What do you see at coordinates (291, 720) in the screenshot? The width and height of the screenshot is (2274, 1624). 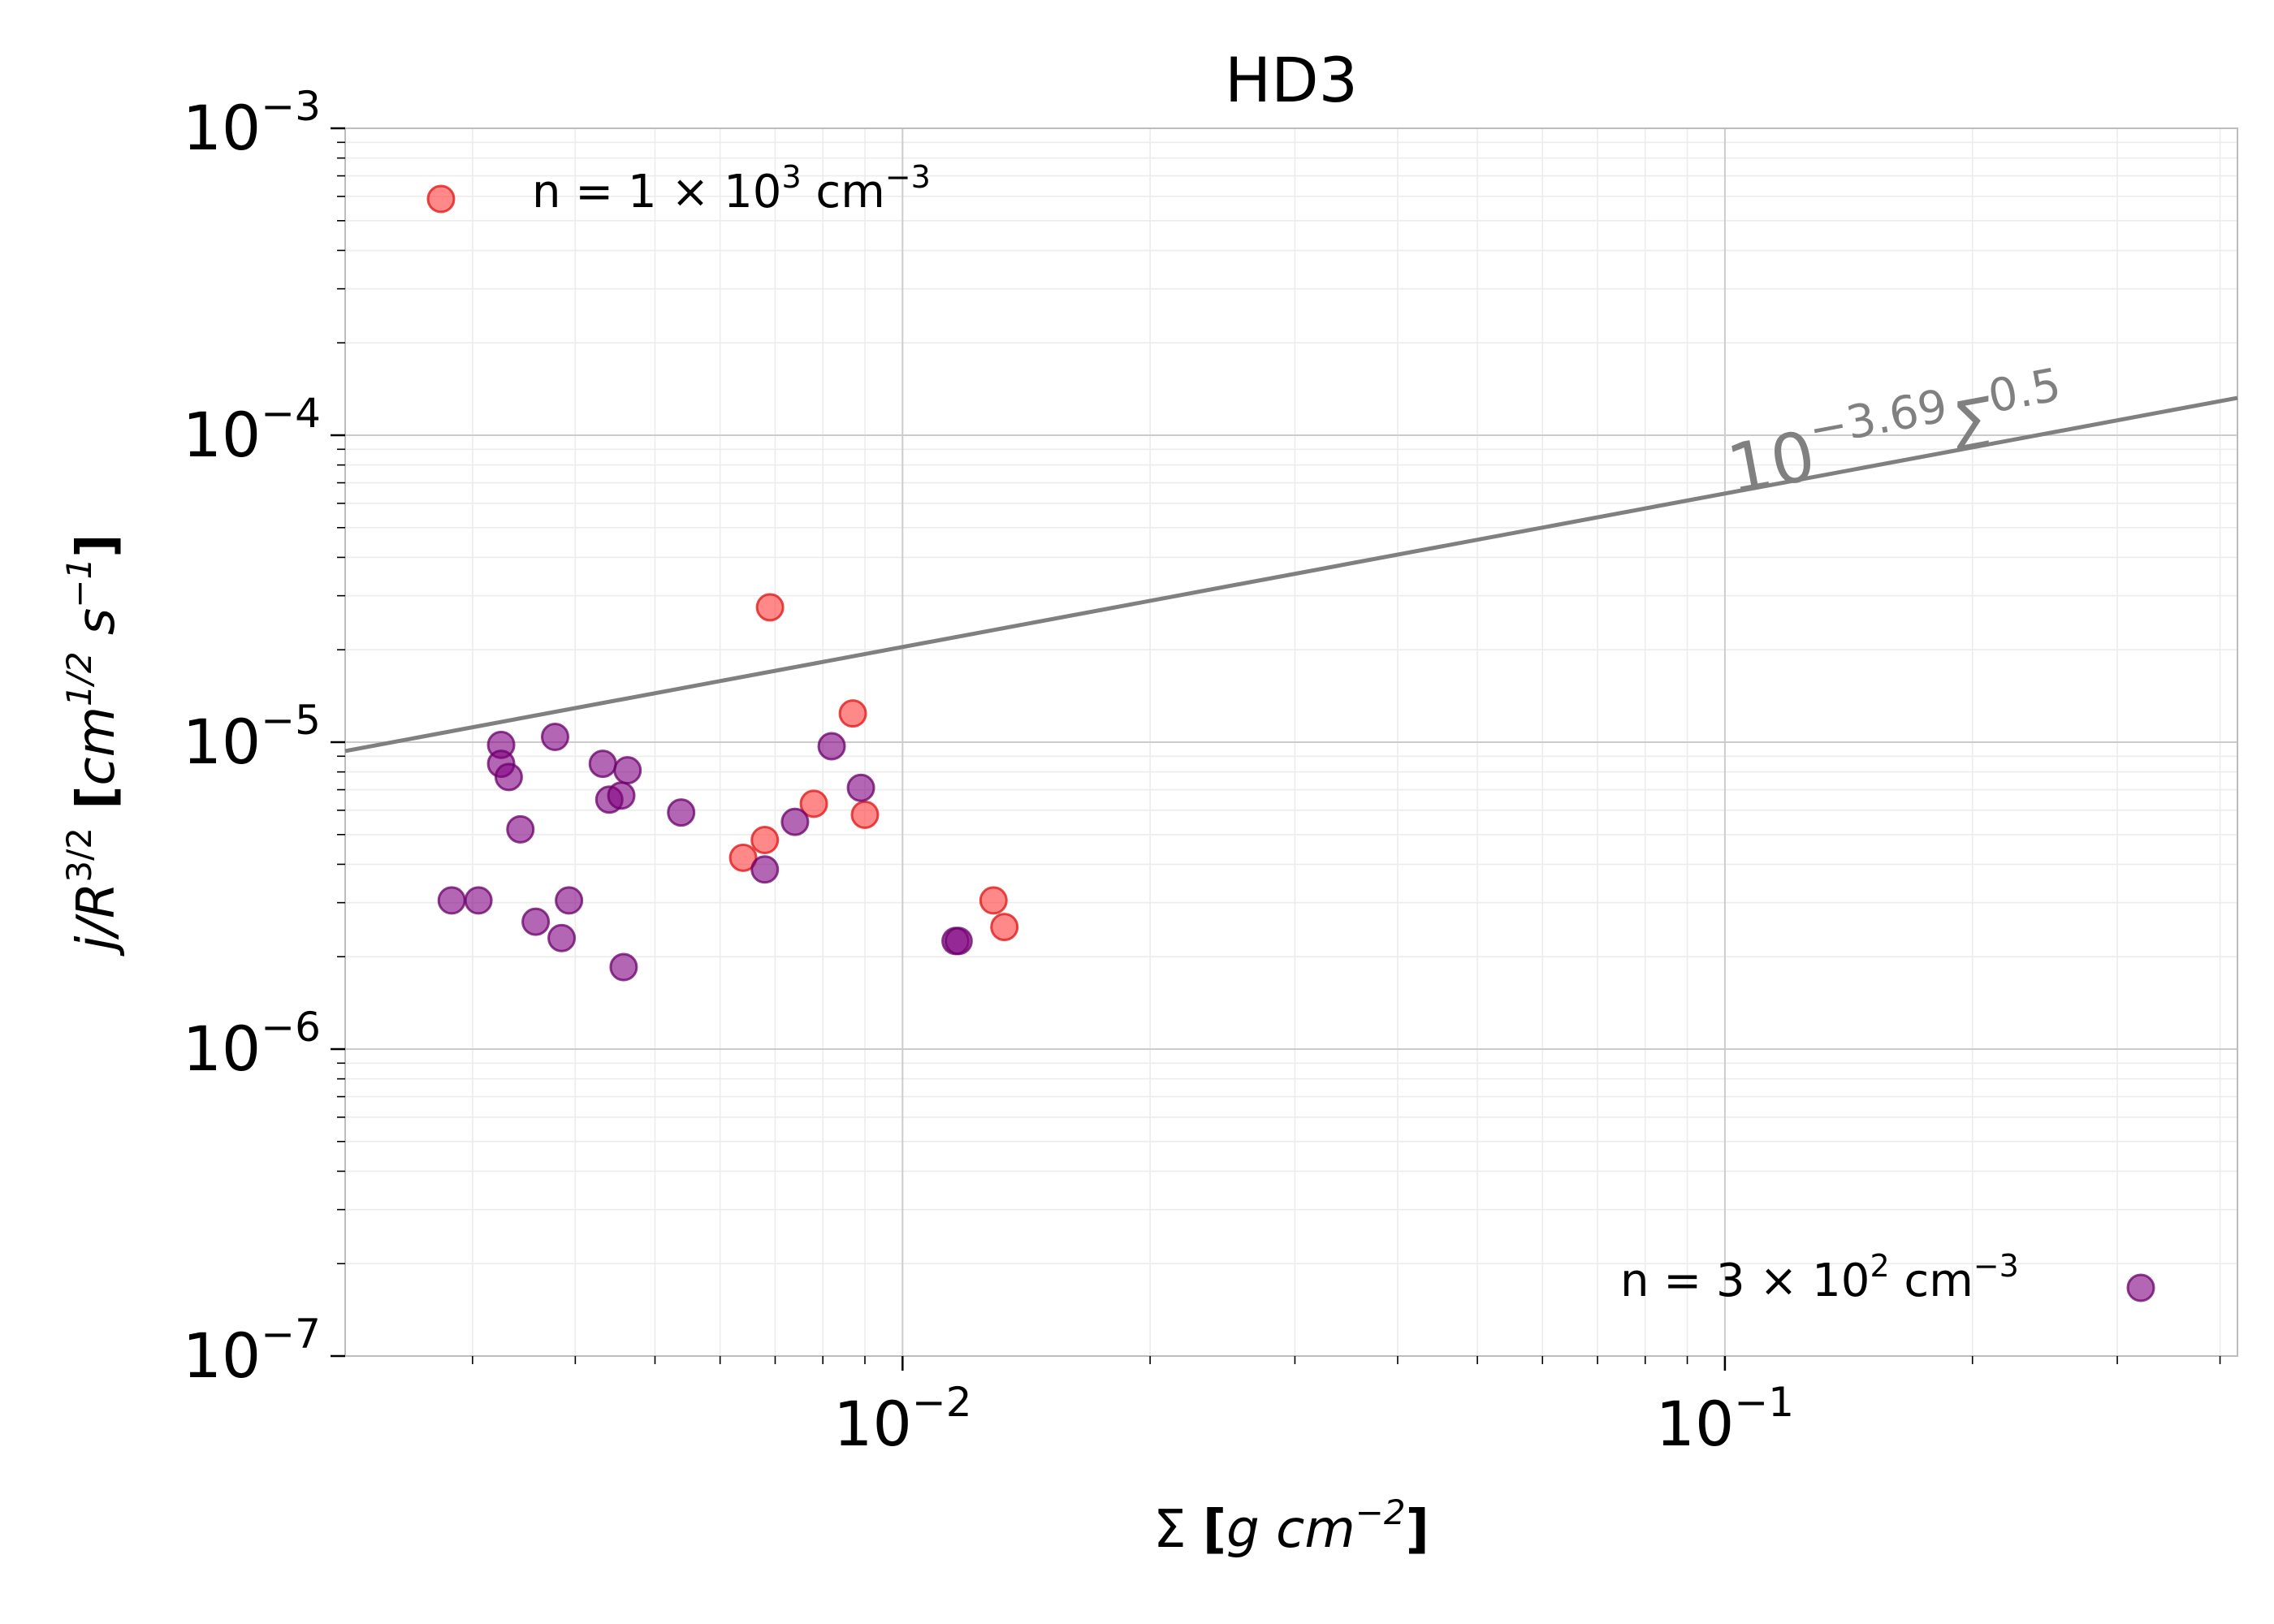 I see `y-tick-label-exp: −5` at bounding box center [291, 720].